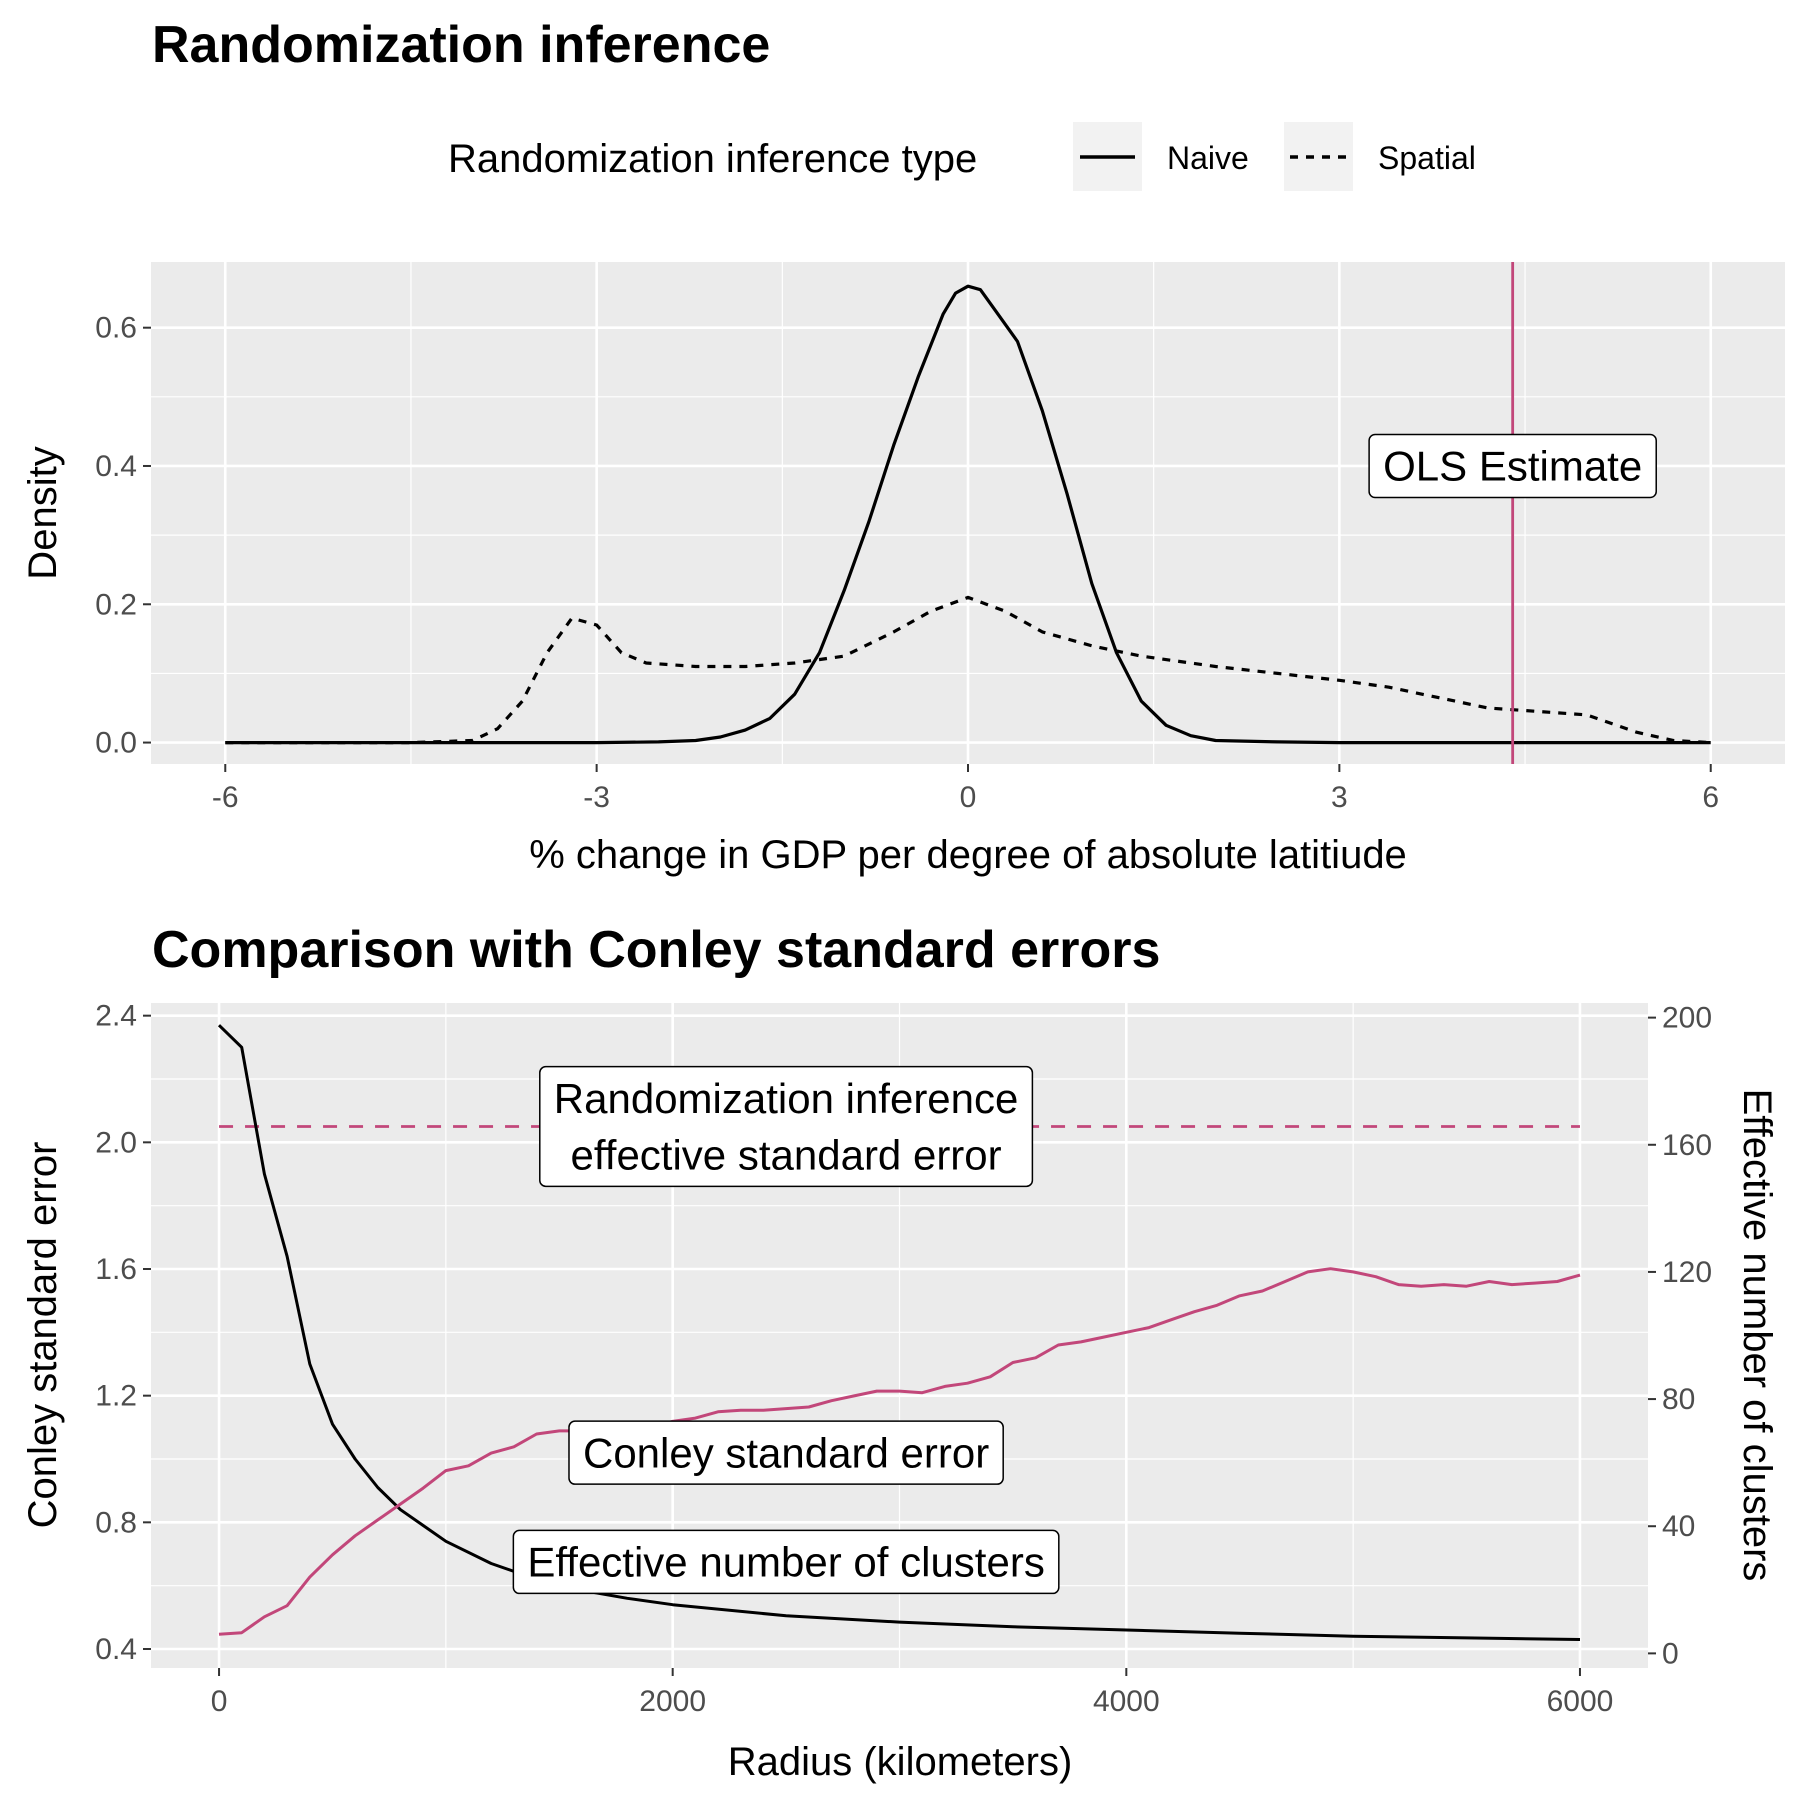  I want to click on annotation-effective-clusters-line-0: Effective number of clusters, so click(785, 1562).